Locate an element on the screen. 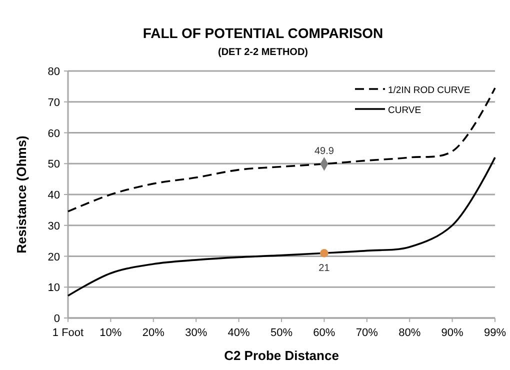 This screenshot has height=370, width=510. legend-label: 1/2IN ROD CURVE is located at coordinates (429, 90).